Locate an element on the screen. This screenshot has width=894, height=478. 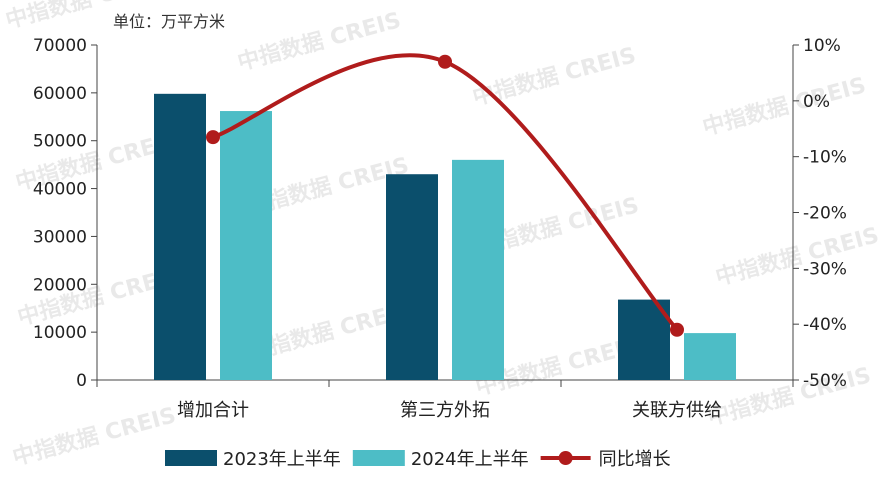
watermark-1: 中指数据 CREIS is located at coordinates (319, 41).